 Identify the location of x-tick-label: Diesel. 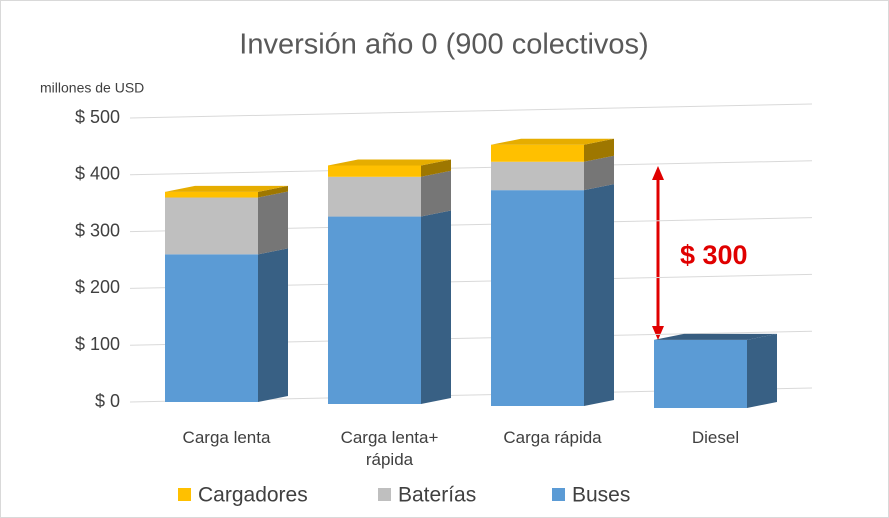
(715, 437).